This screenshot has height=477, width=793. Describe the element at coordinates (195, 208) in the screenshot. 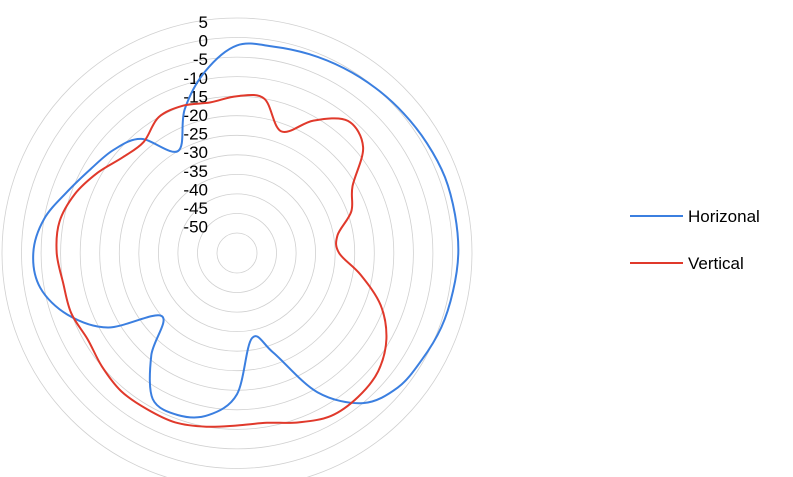

I see `radial-tick-label: -45` at that location.